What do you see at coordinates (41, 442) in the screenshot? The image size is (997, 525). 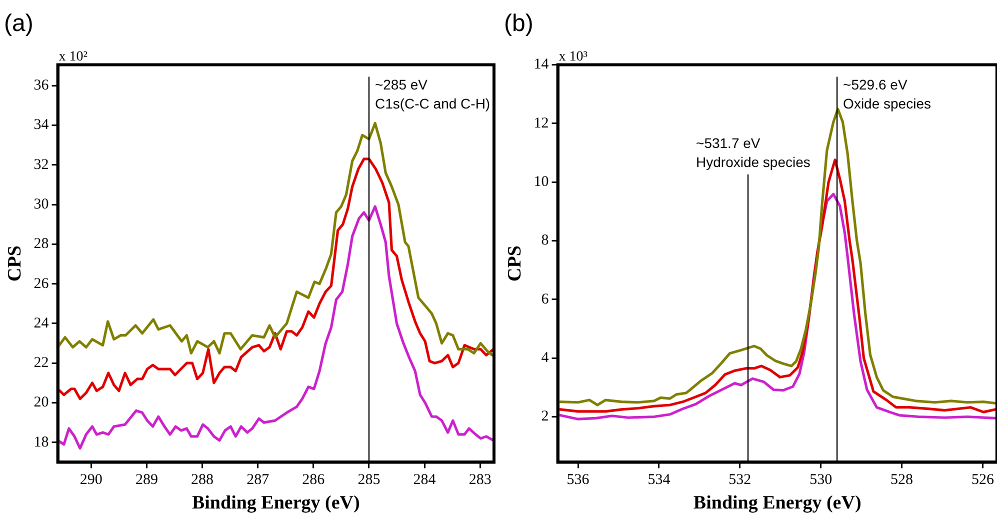 I see `y-tick-label: 18` at bounding box center [41, 442].